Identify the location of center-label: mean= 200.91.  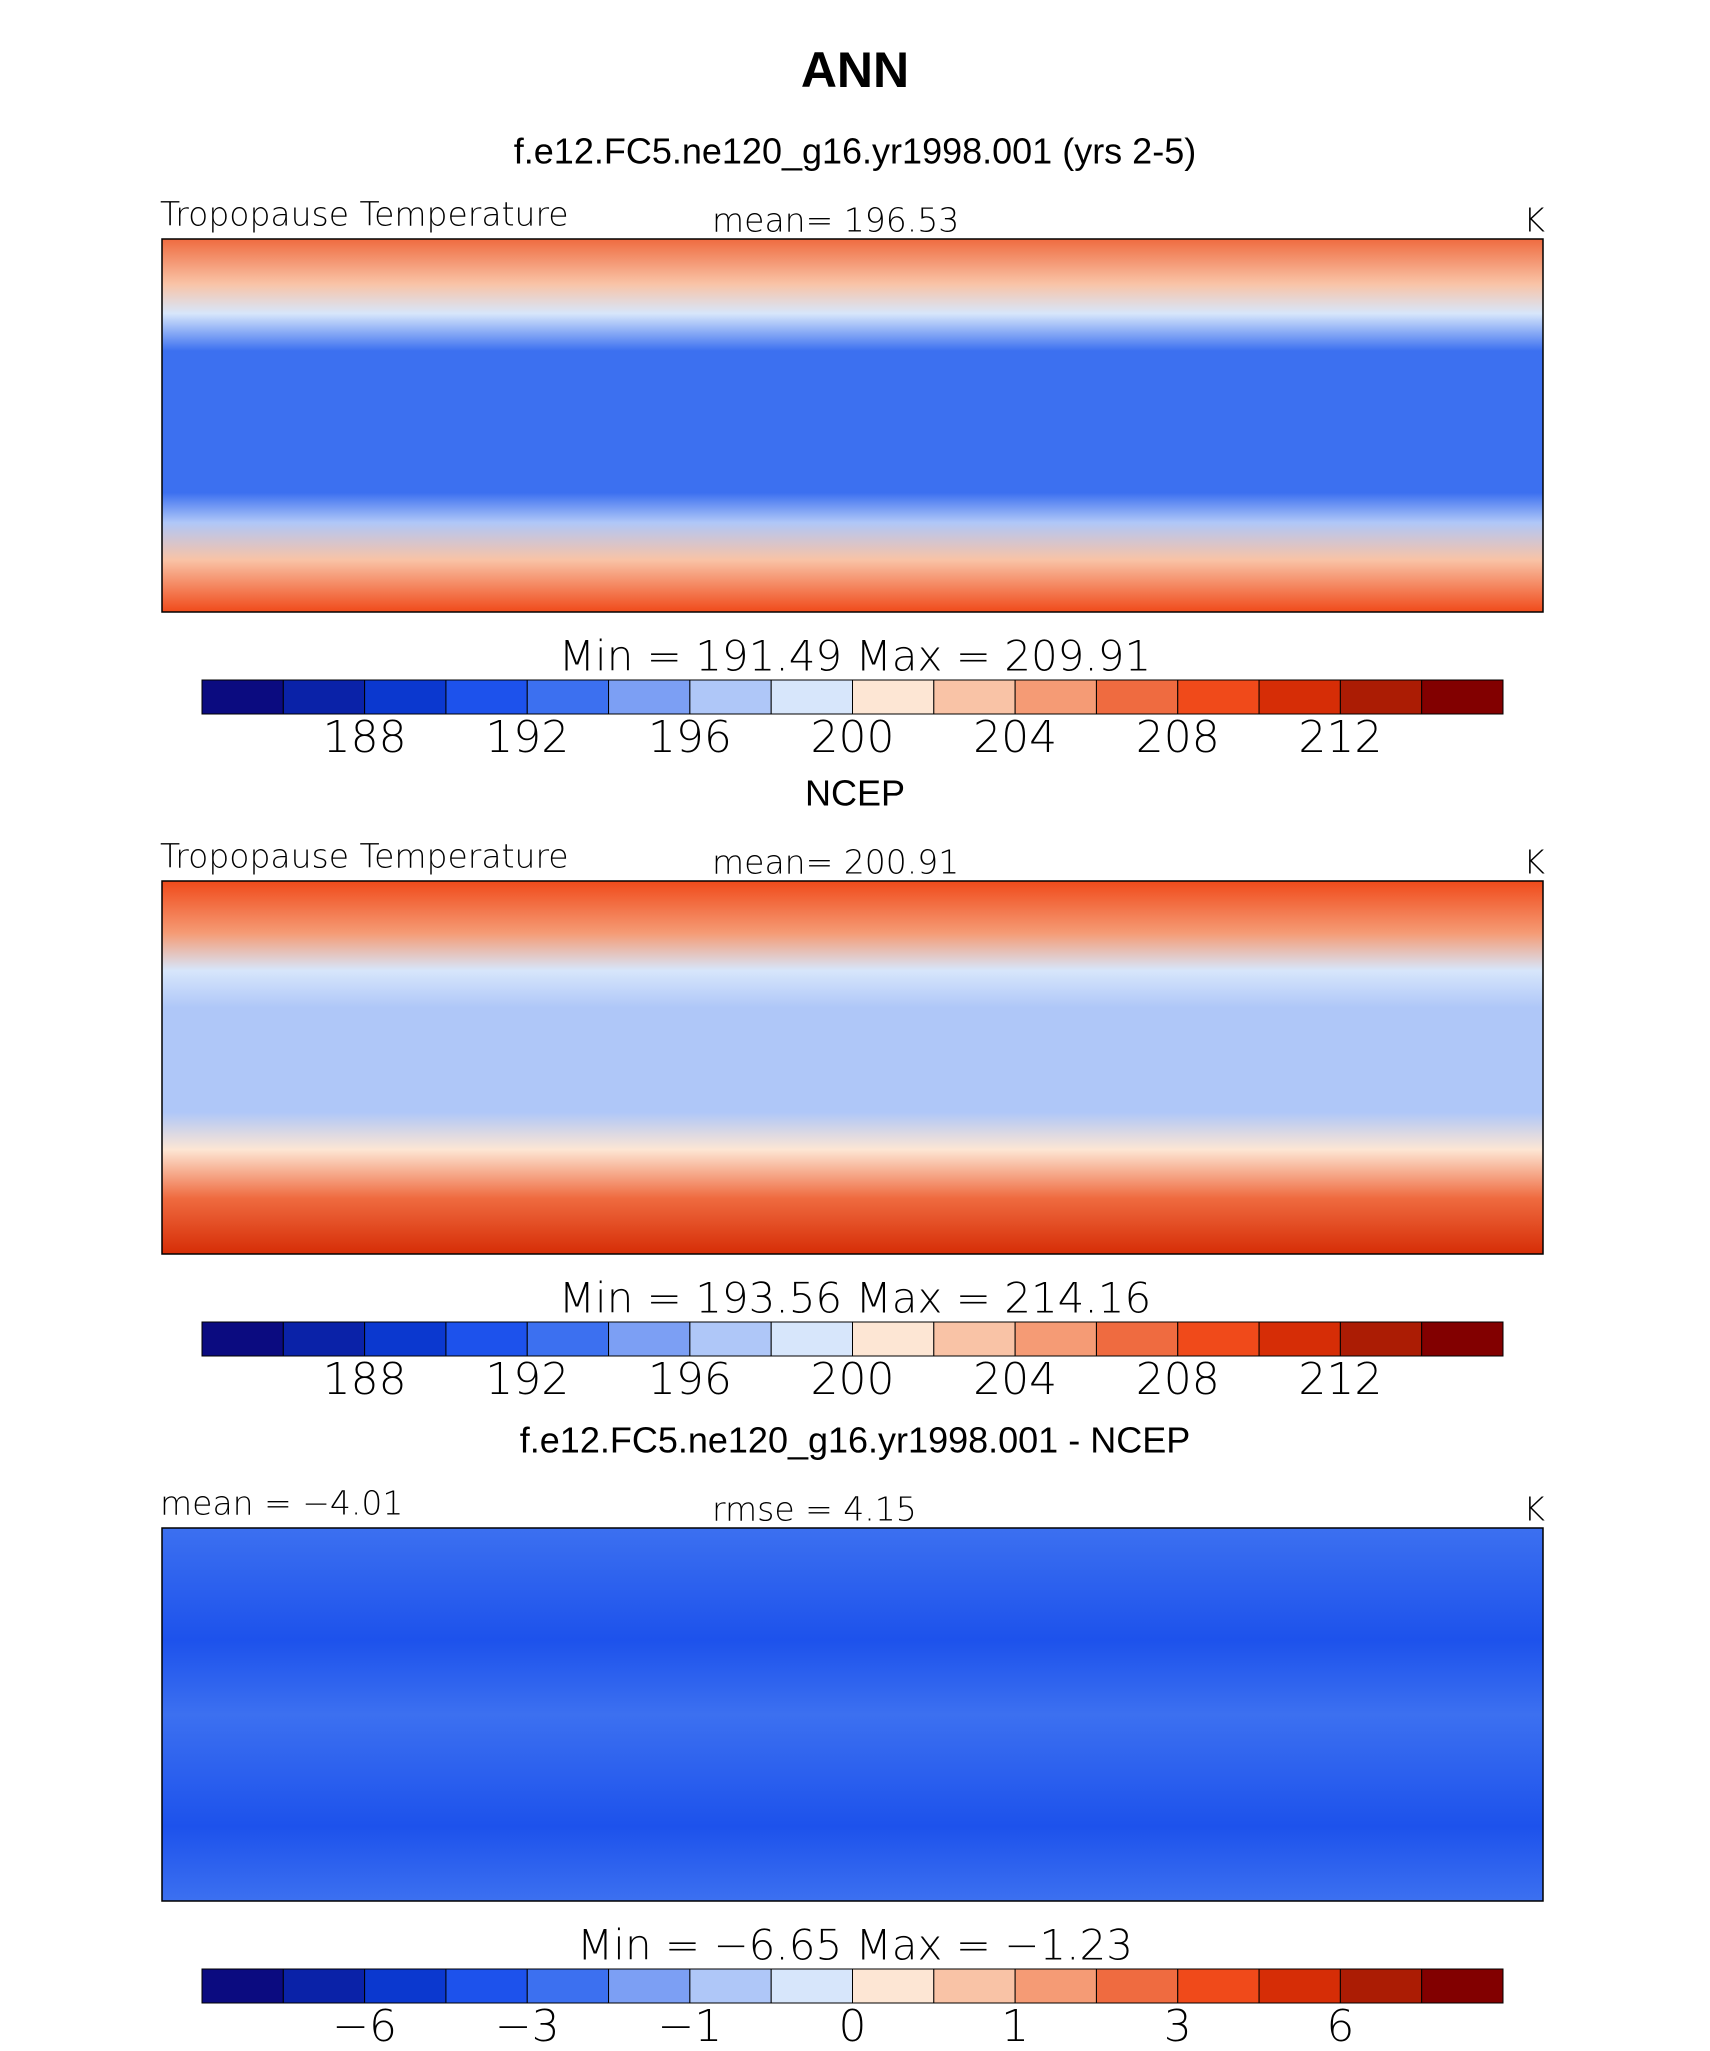
(835, 862).